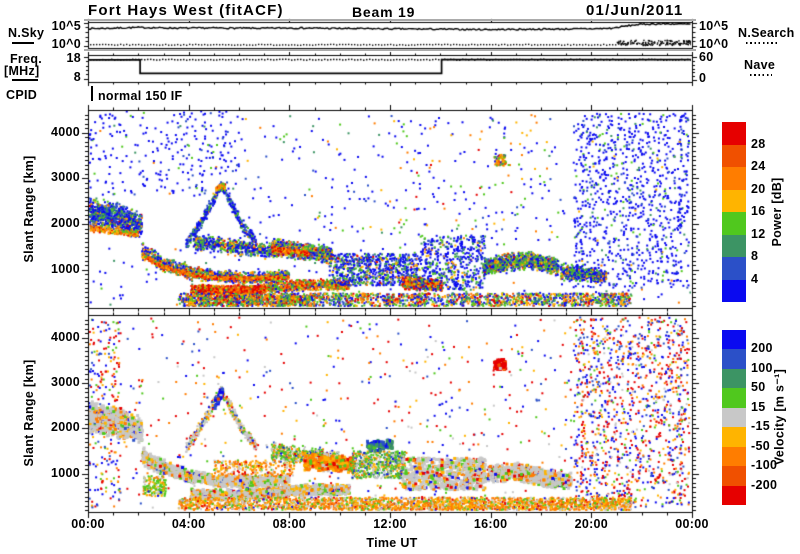 This screenshot has height=554, width=800. What do you see at coordinates (65, 382) in the screenshot?
I see `velocity-yaxis-tick-label: 3000` at bounding box center [65, 382].